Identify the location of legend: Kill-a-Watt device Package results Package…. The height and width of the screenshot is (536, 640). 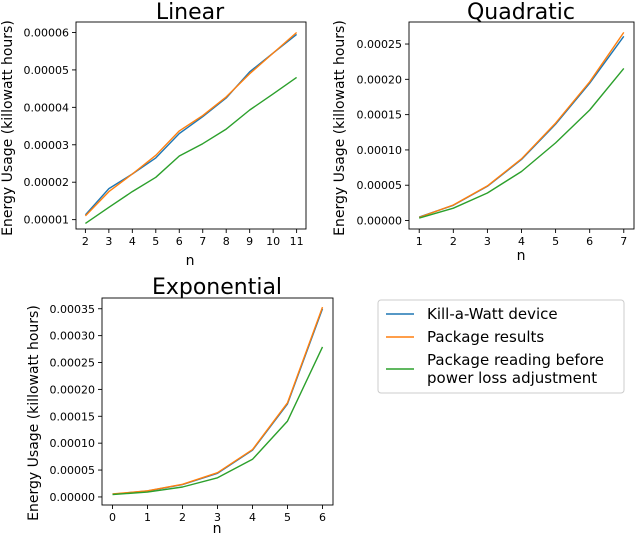
(501, 346).